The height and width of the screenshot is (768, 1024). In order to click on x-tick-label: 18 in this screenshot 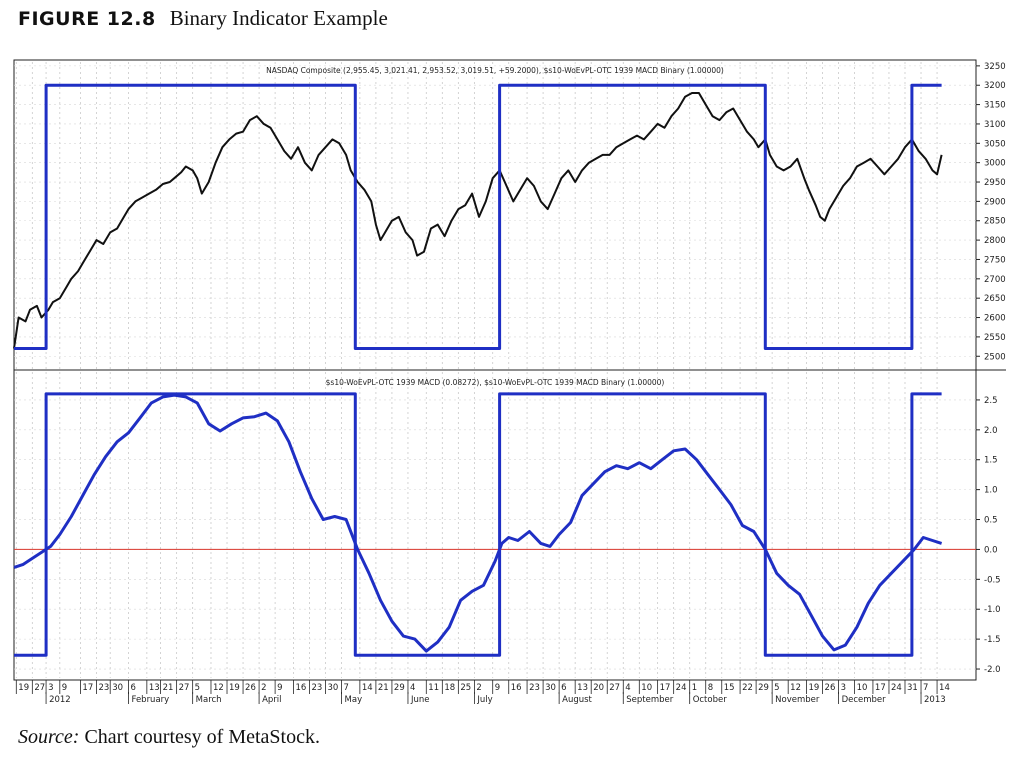, I will do `click(449, 688)`.